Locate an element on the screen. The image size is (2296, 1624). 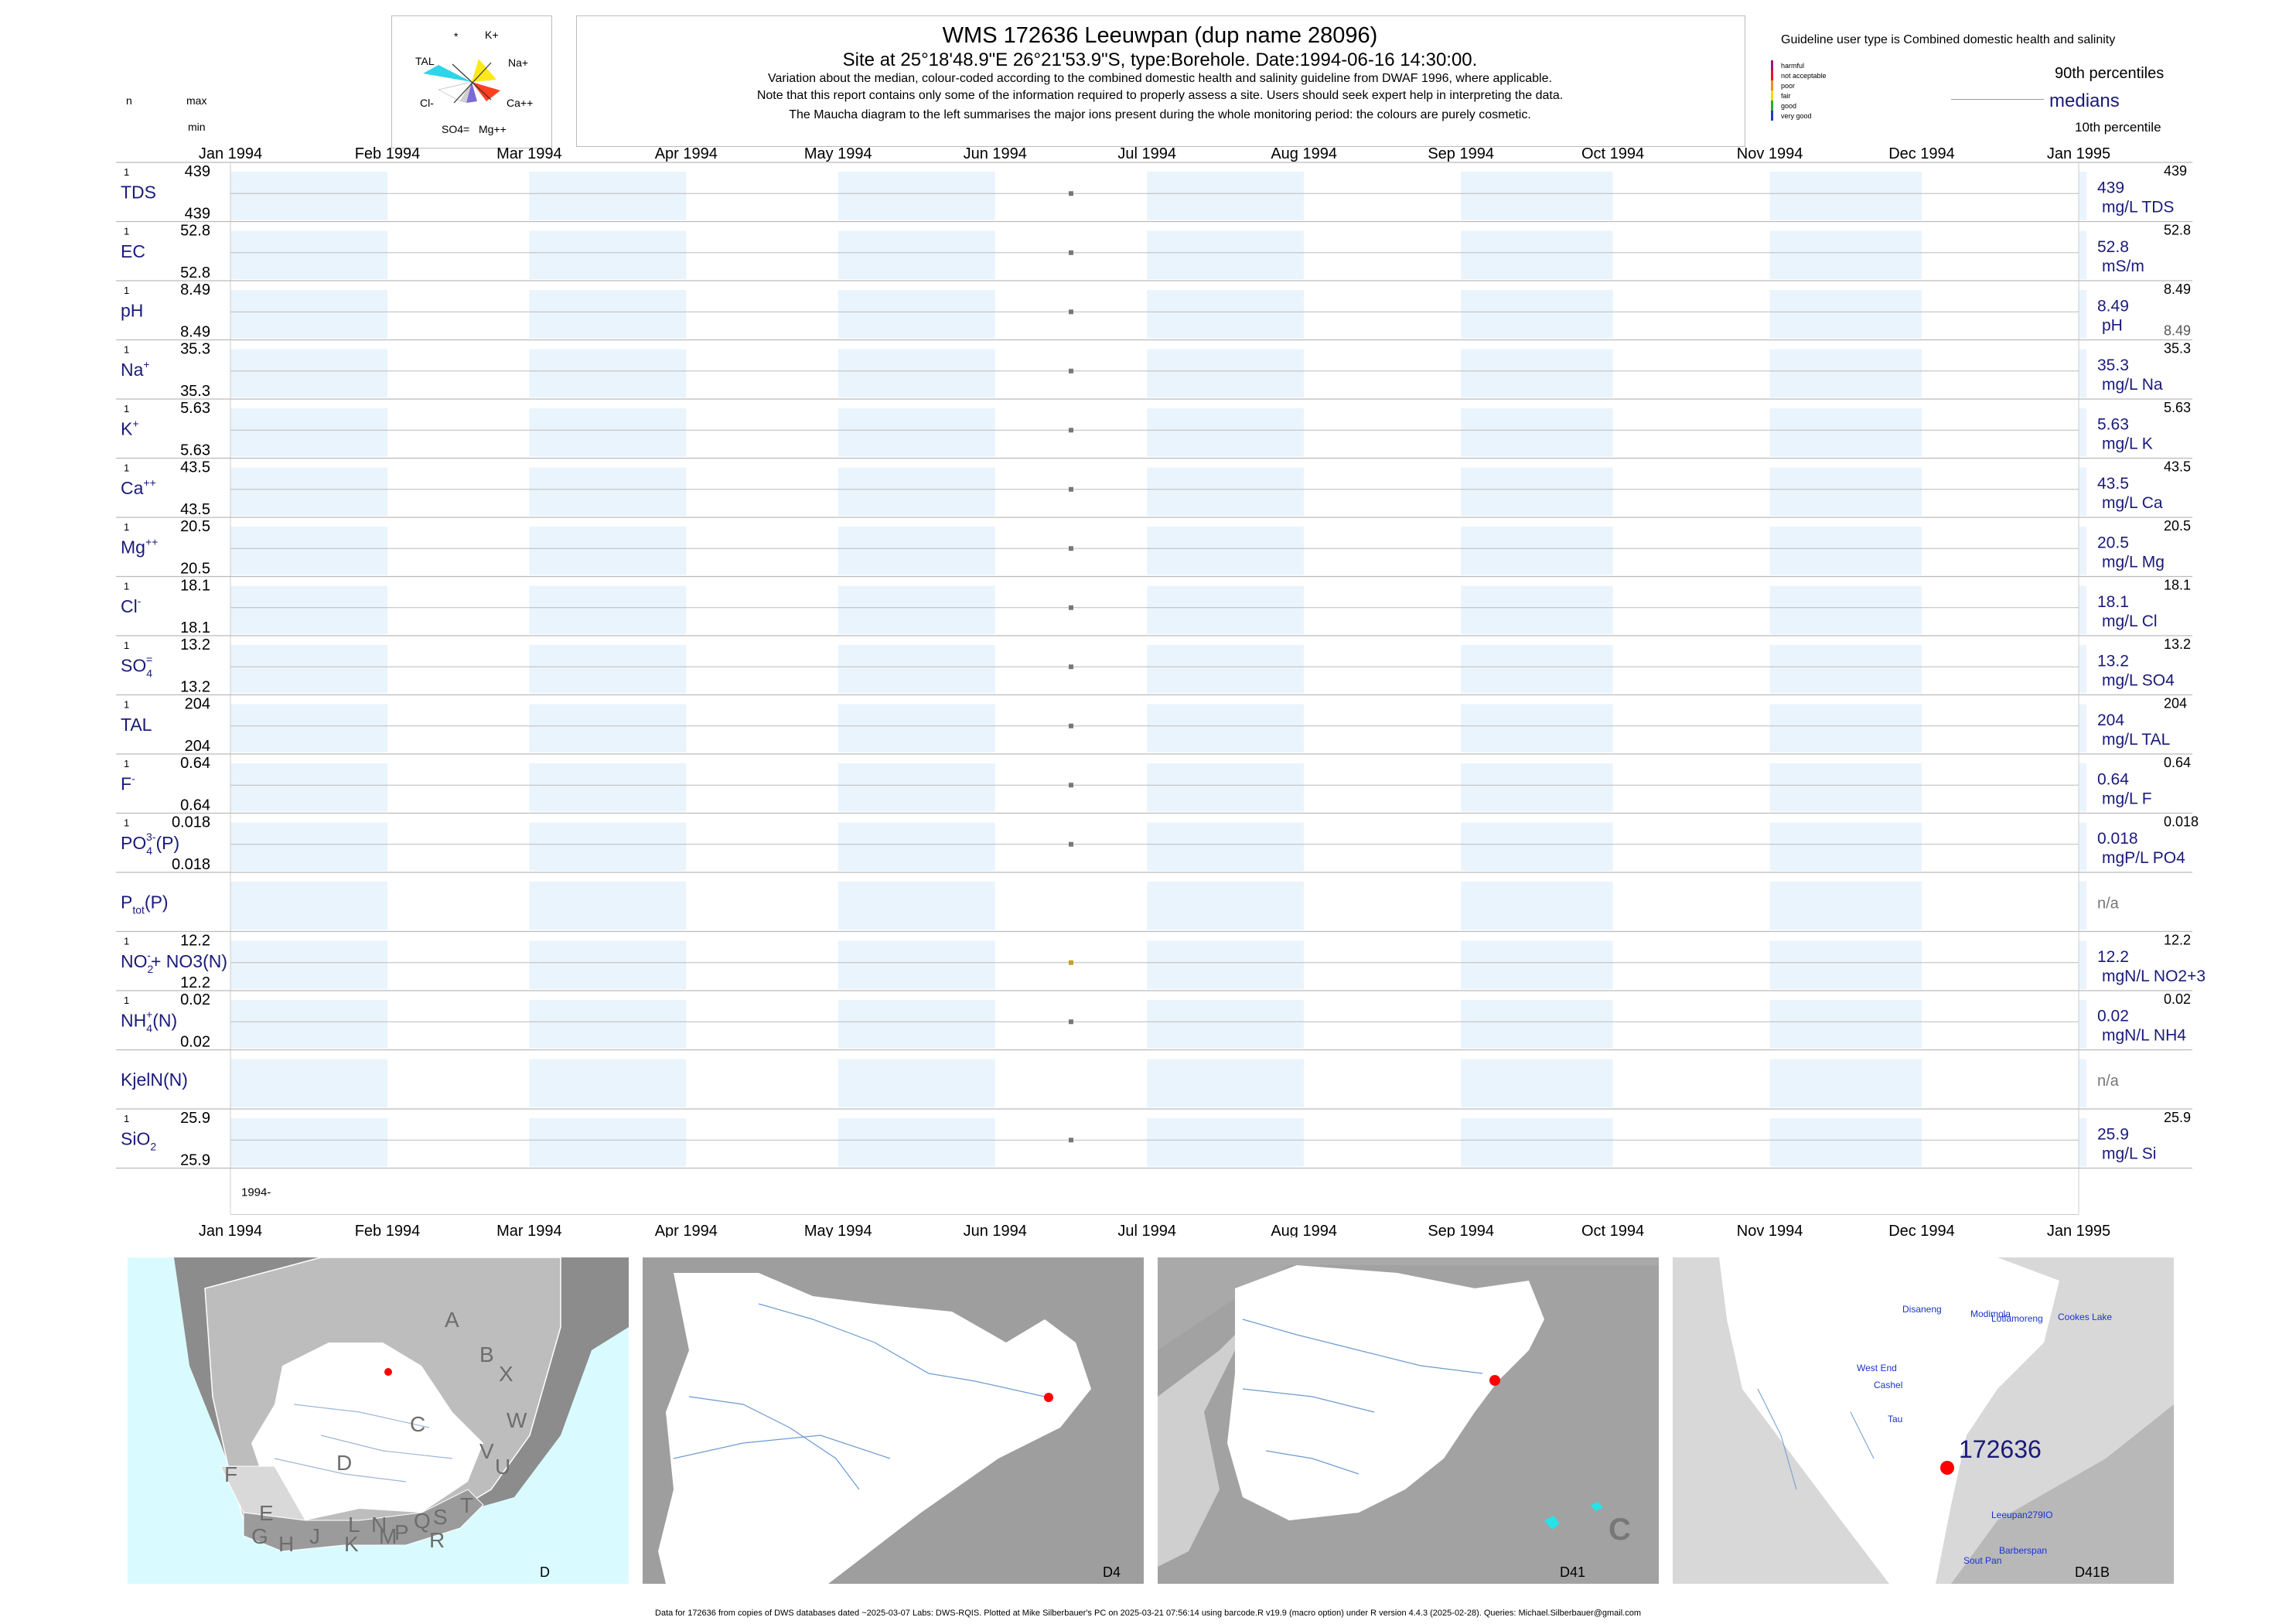
month-label-bottom: Mar 1994 is located at coordinates (529, 1230).